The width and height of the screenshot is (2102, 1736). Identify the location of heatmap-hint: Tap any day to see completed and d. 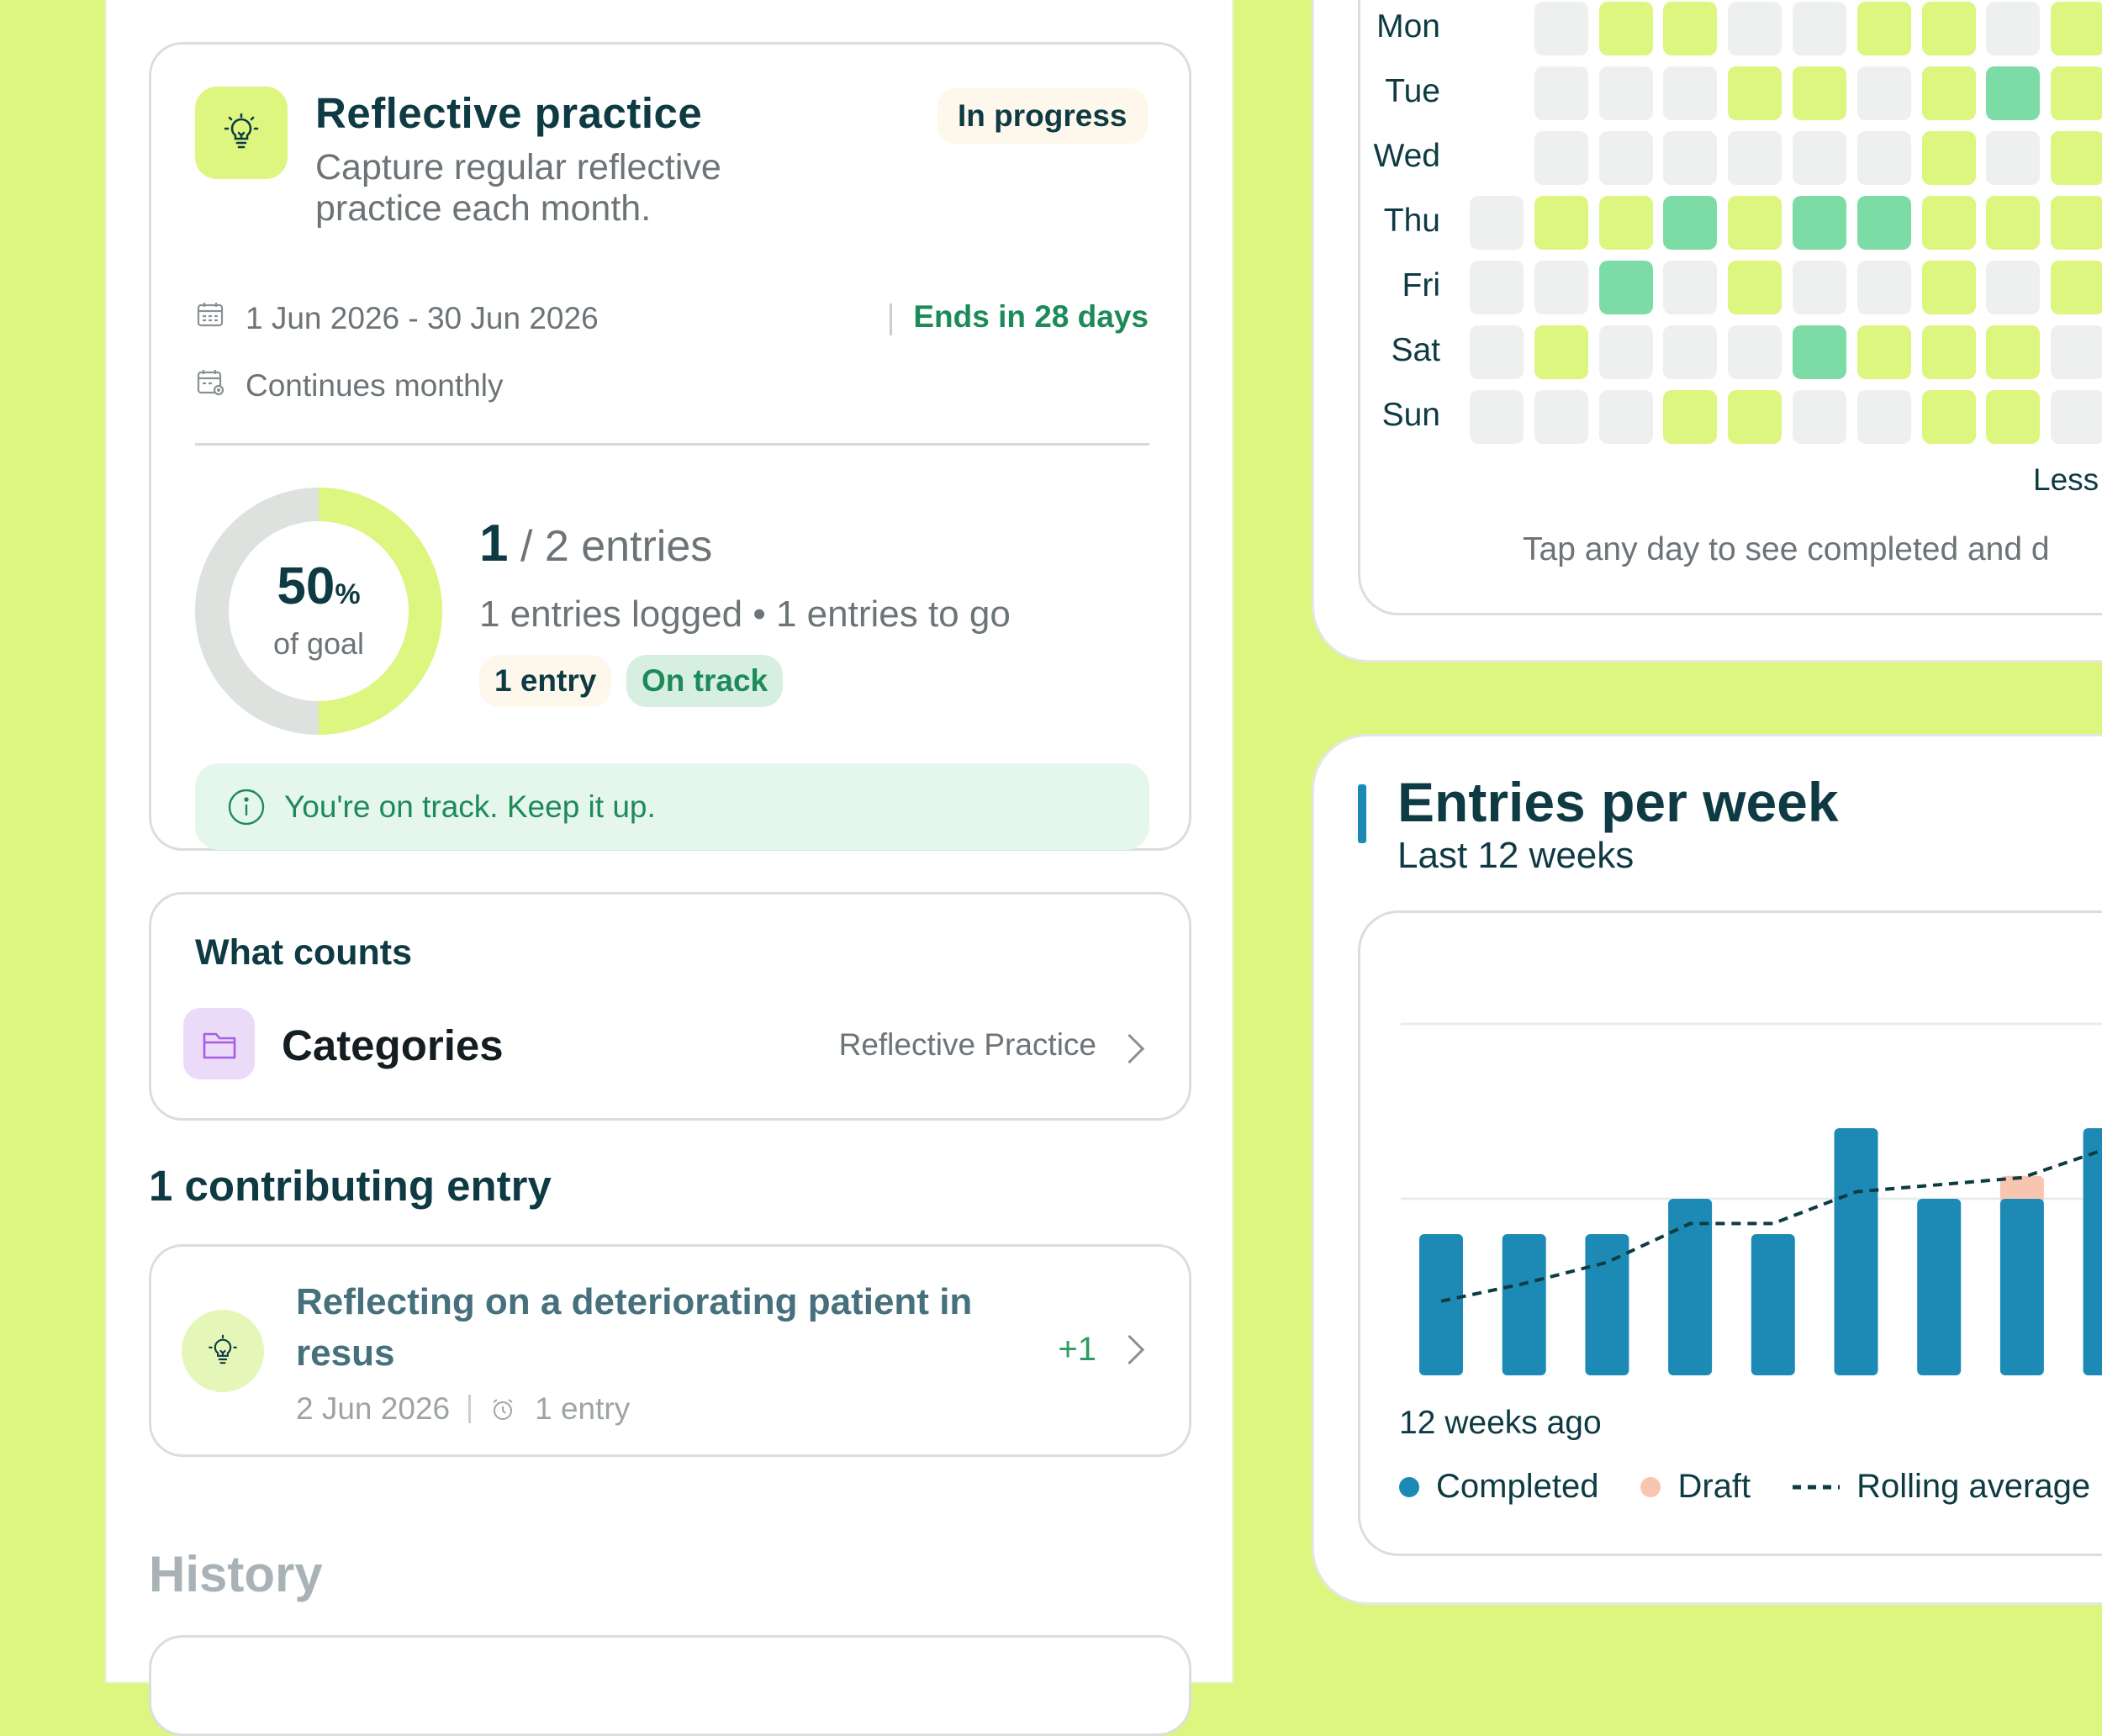
(1787, 549).